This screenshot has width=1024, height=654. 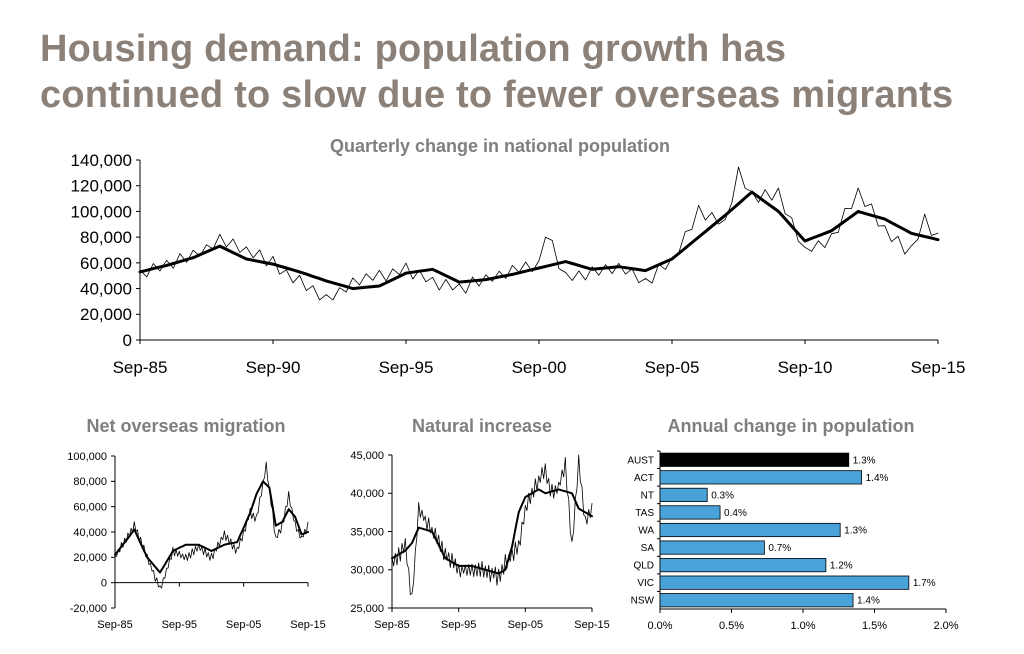 I want to click on bar-vic, so click(x=784, y=582).